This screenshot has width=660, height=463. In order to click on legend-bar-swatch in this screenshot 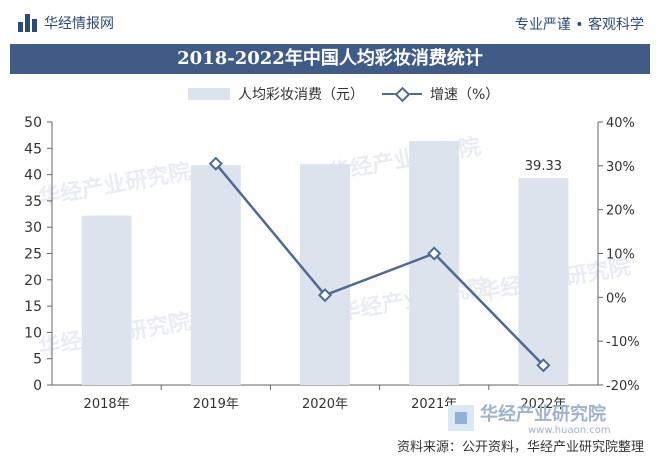, I will do `click(209, 94)`.